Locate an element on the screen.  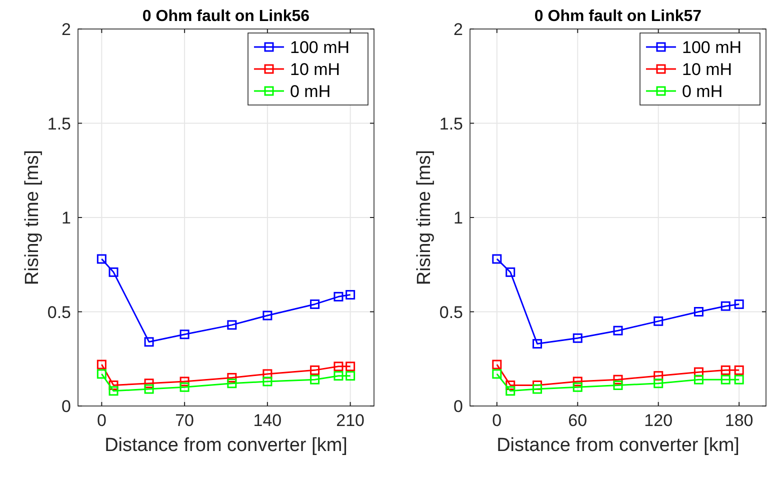
x-tick-label: 120 is located at coordinates (658, 420).